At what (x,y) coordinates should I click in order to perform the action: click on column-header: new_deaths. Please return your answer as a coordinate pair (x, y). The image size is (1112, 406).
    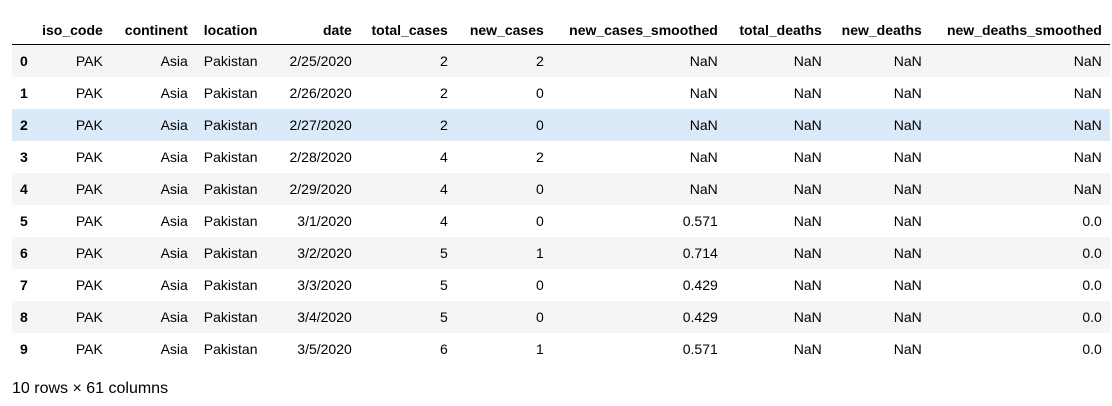
    Looking at the image, I should click on (879, 22).